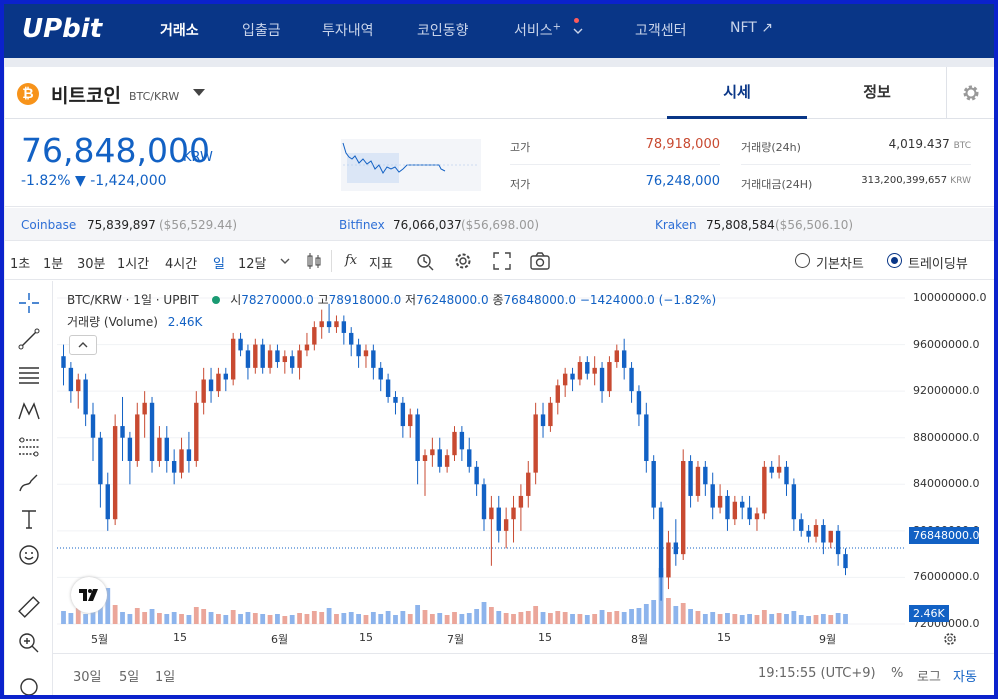 This screenshot has height=699, width=998. I want to click on x-tick-label: 15, so click(545, 637).